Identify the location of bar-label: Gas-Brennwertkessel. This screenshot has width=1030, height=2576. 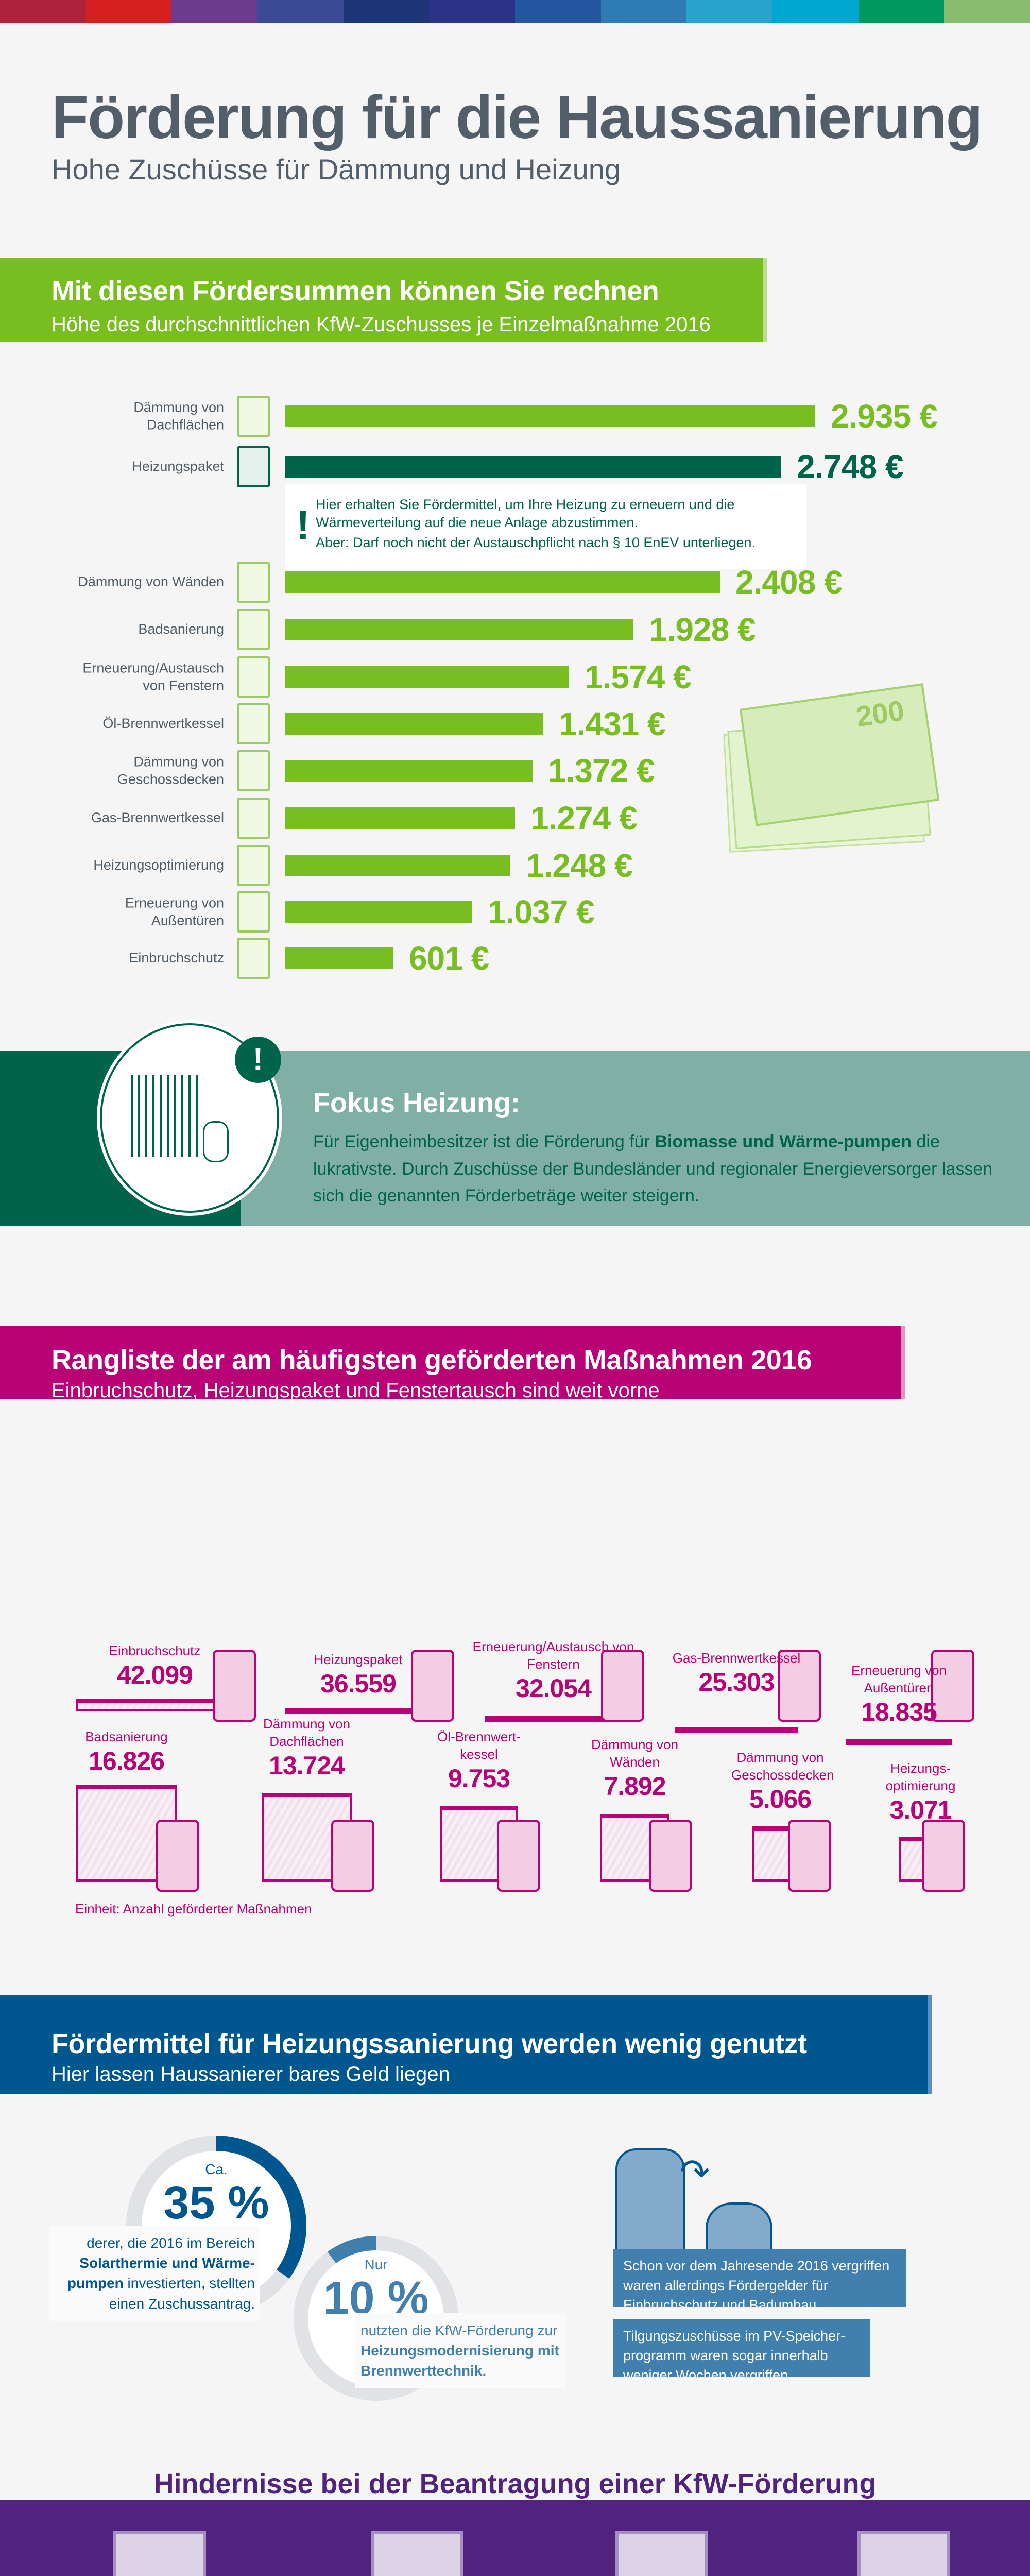
(157, 818).